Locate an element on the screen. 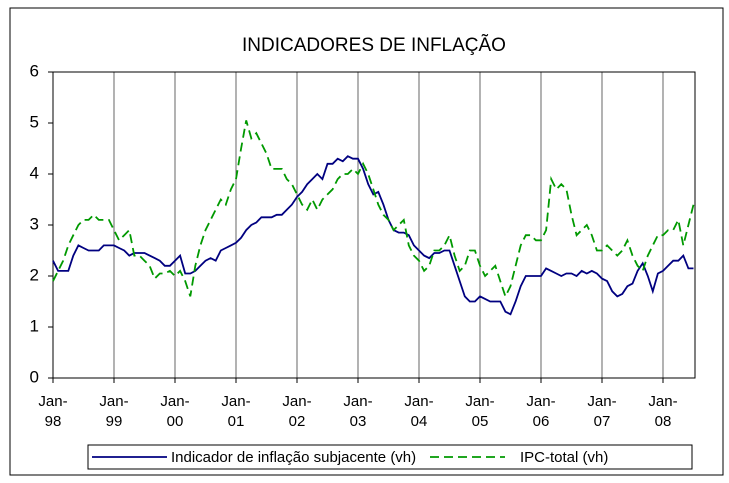  x-tick-label: Jan-05 is located at coordinates (480, 411).